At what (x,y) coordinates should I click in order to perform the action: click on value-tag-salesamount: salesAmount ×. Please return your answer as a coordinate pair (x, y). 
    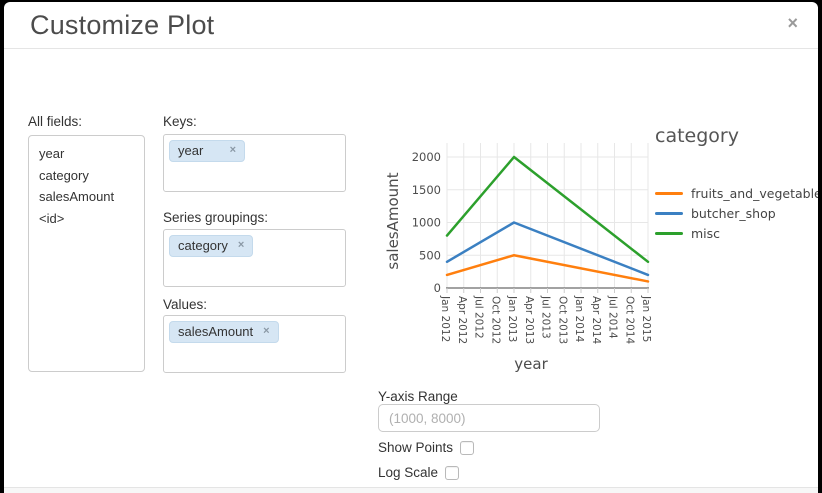
    Looking at the image, I should click on (224, 332).